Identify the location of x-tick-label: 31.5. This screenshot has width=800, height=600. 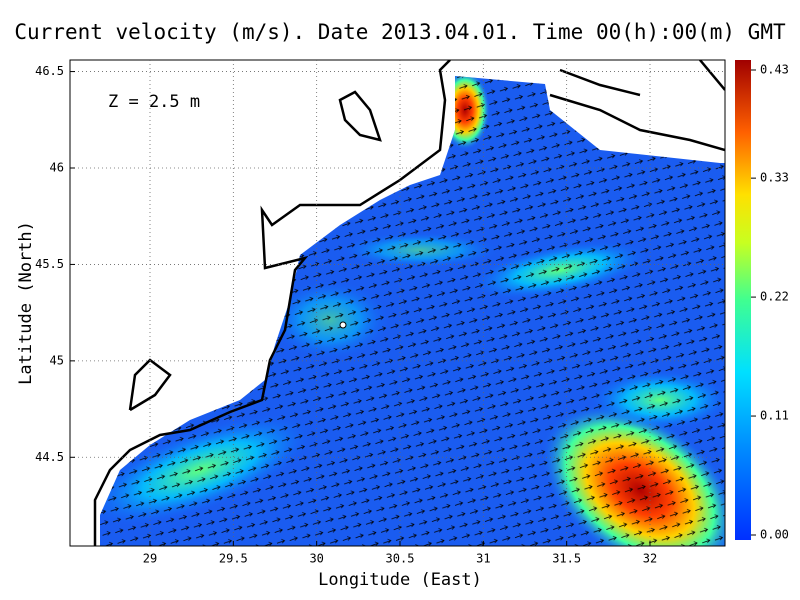
(566, 559).